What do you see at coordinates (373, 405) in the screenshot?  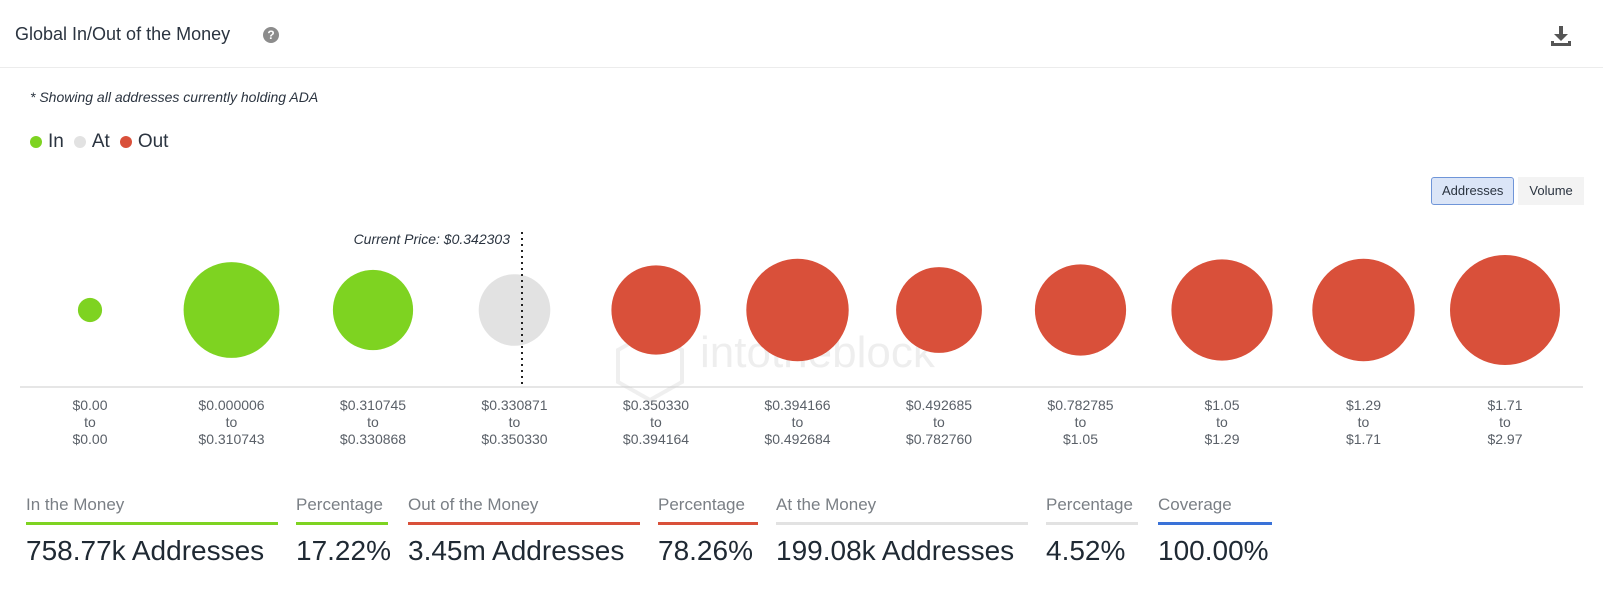 I see `x-tick-label: $0.310745` at bounding box center [373, 405].